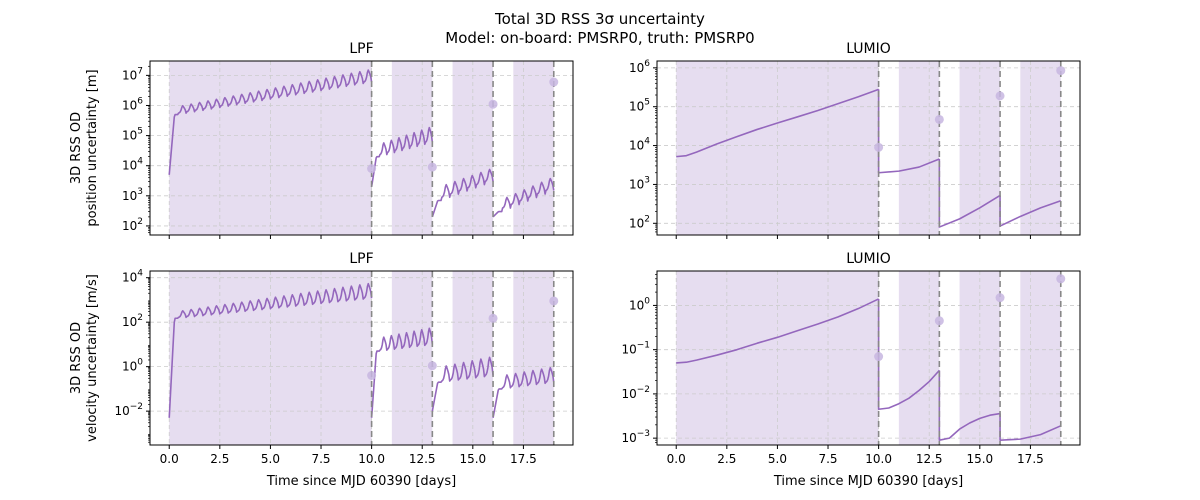 This screenshot has width=1200, height=500. I want to click on figure-subtitle: Model: on-board: PMSRP0, truth: PMSRP0, so click(599, 38).